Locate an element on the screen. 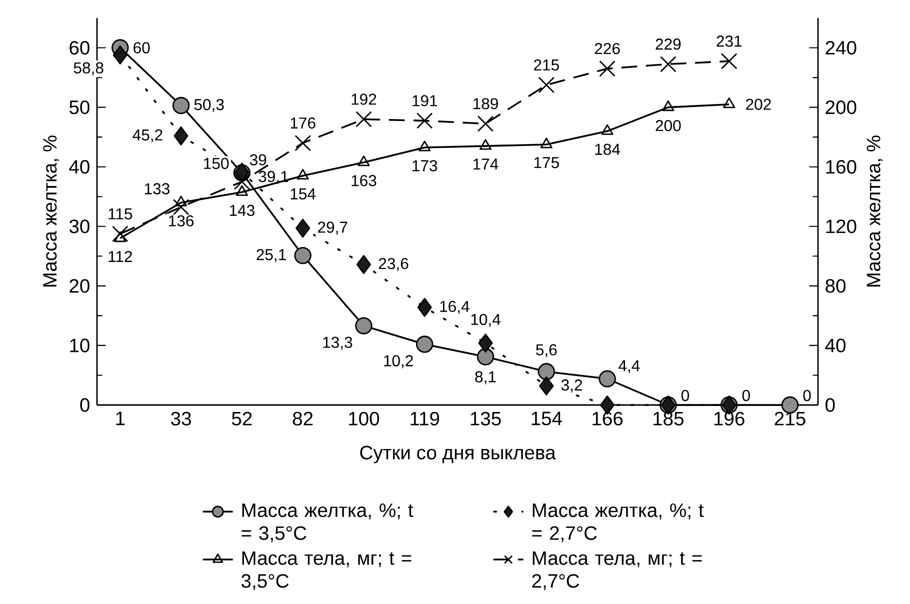 This screenshot has width=910, height=604. data-label: 215 is located at coordinates (546, 65).